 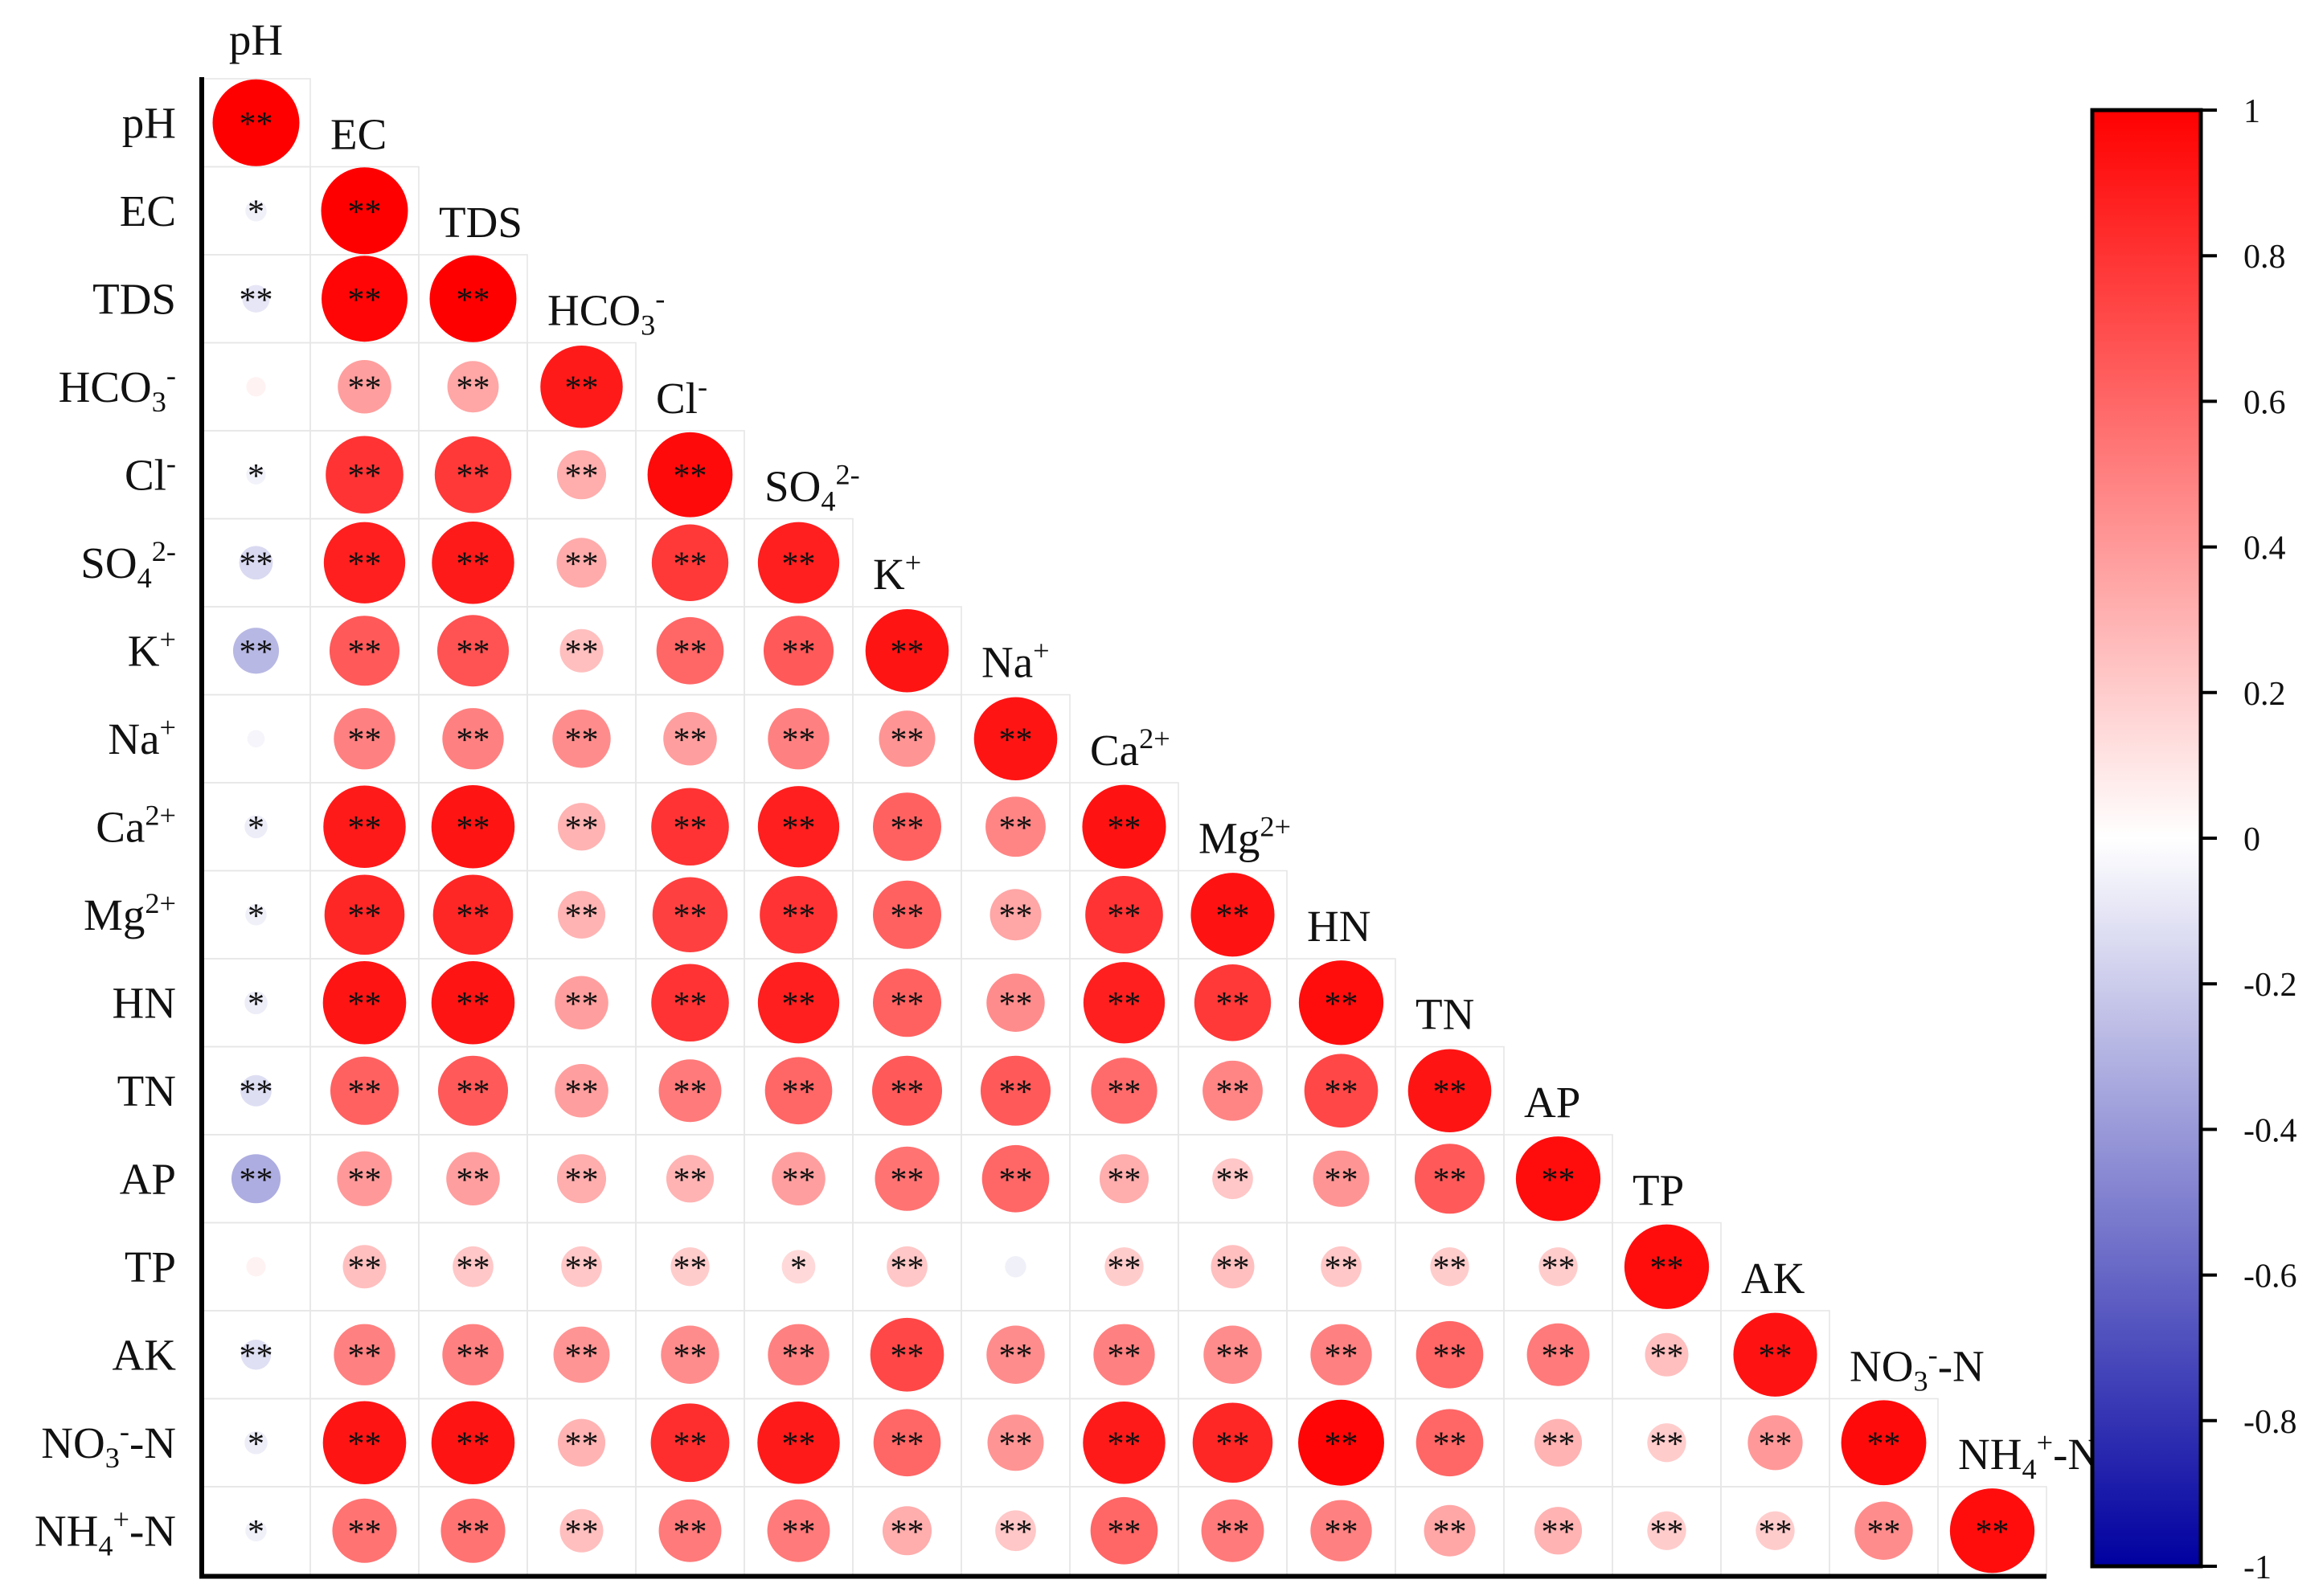 I want to click on row-label: TP, so click(x=150, y=1266).